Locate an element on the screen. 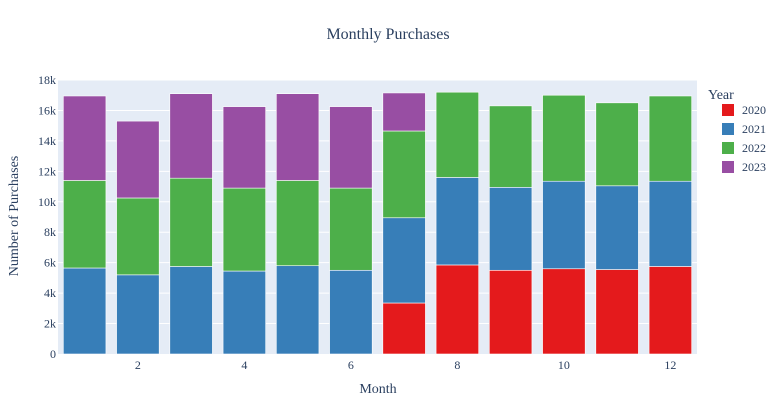 This screenshot has width=780, height=412. legend-item-2020: 2020 is located at coordinates (744, 110).